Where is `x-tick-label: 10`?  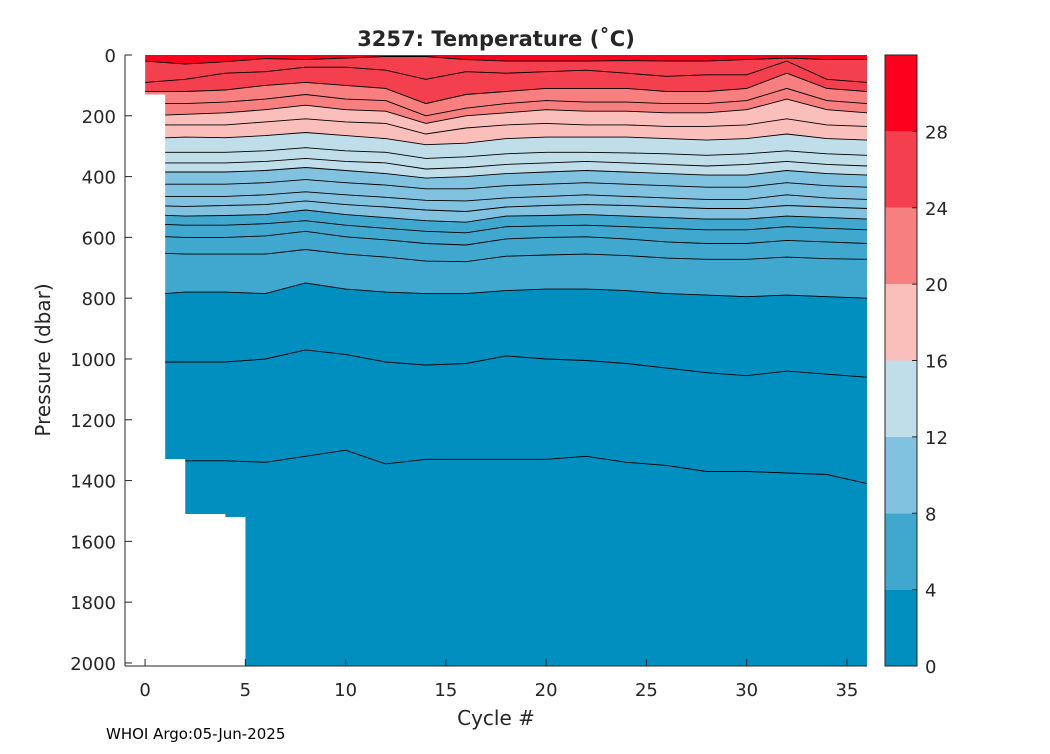
x-tick-label: 10 is located at coordinates (345, 690).